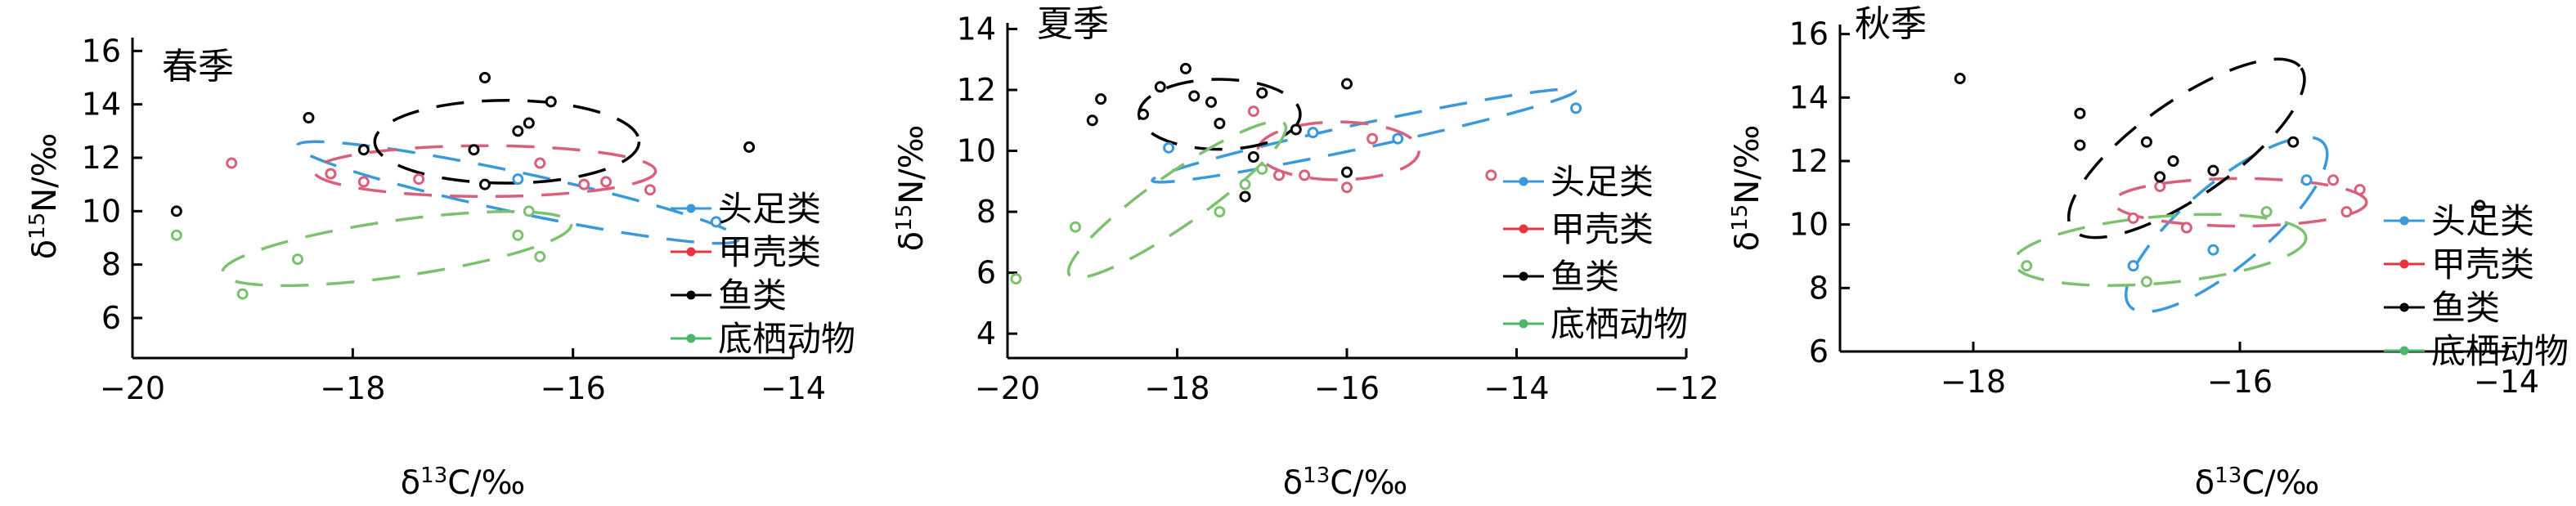 The height and width of the screenshot is (506, 2576). Describe the element at coordinates (1891, 24) in the screenshot. I see `panel-title: 秋季` at that location.